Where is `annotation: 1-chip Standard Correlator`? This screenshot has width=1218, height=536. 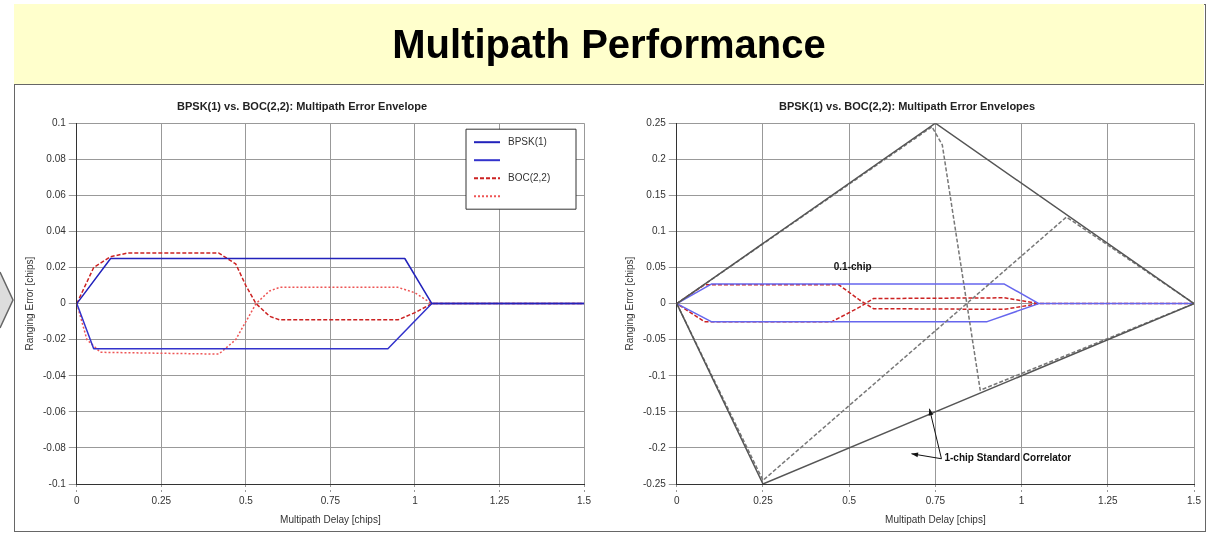
annotation: 1-chip Standard Correlator is located at coordinates (1008, 458).